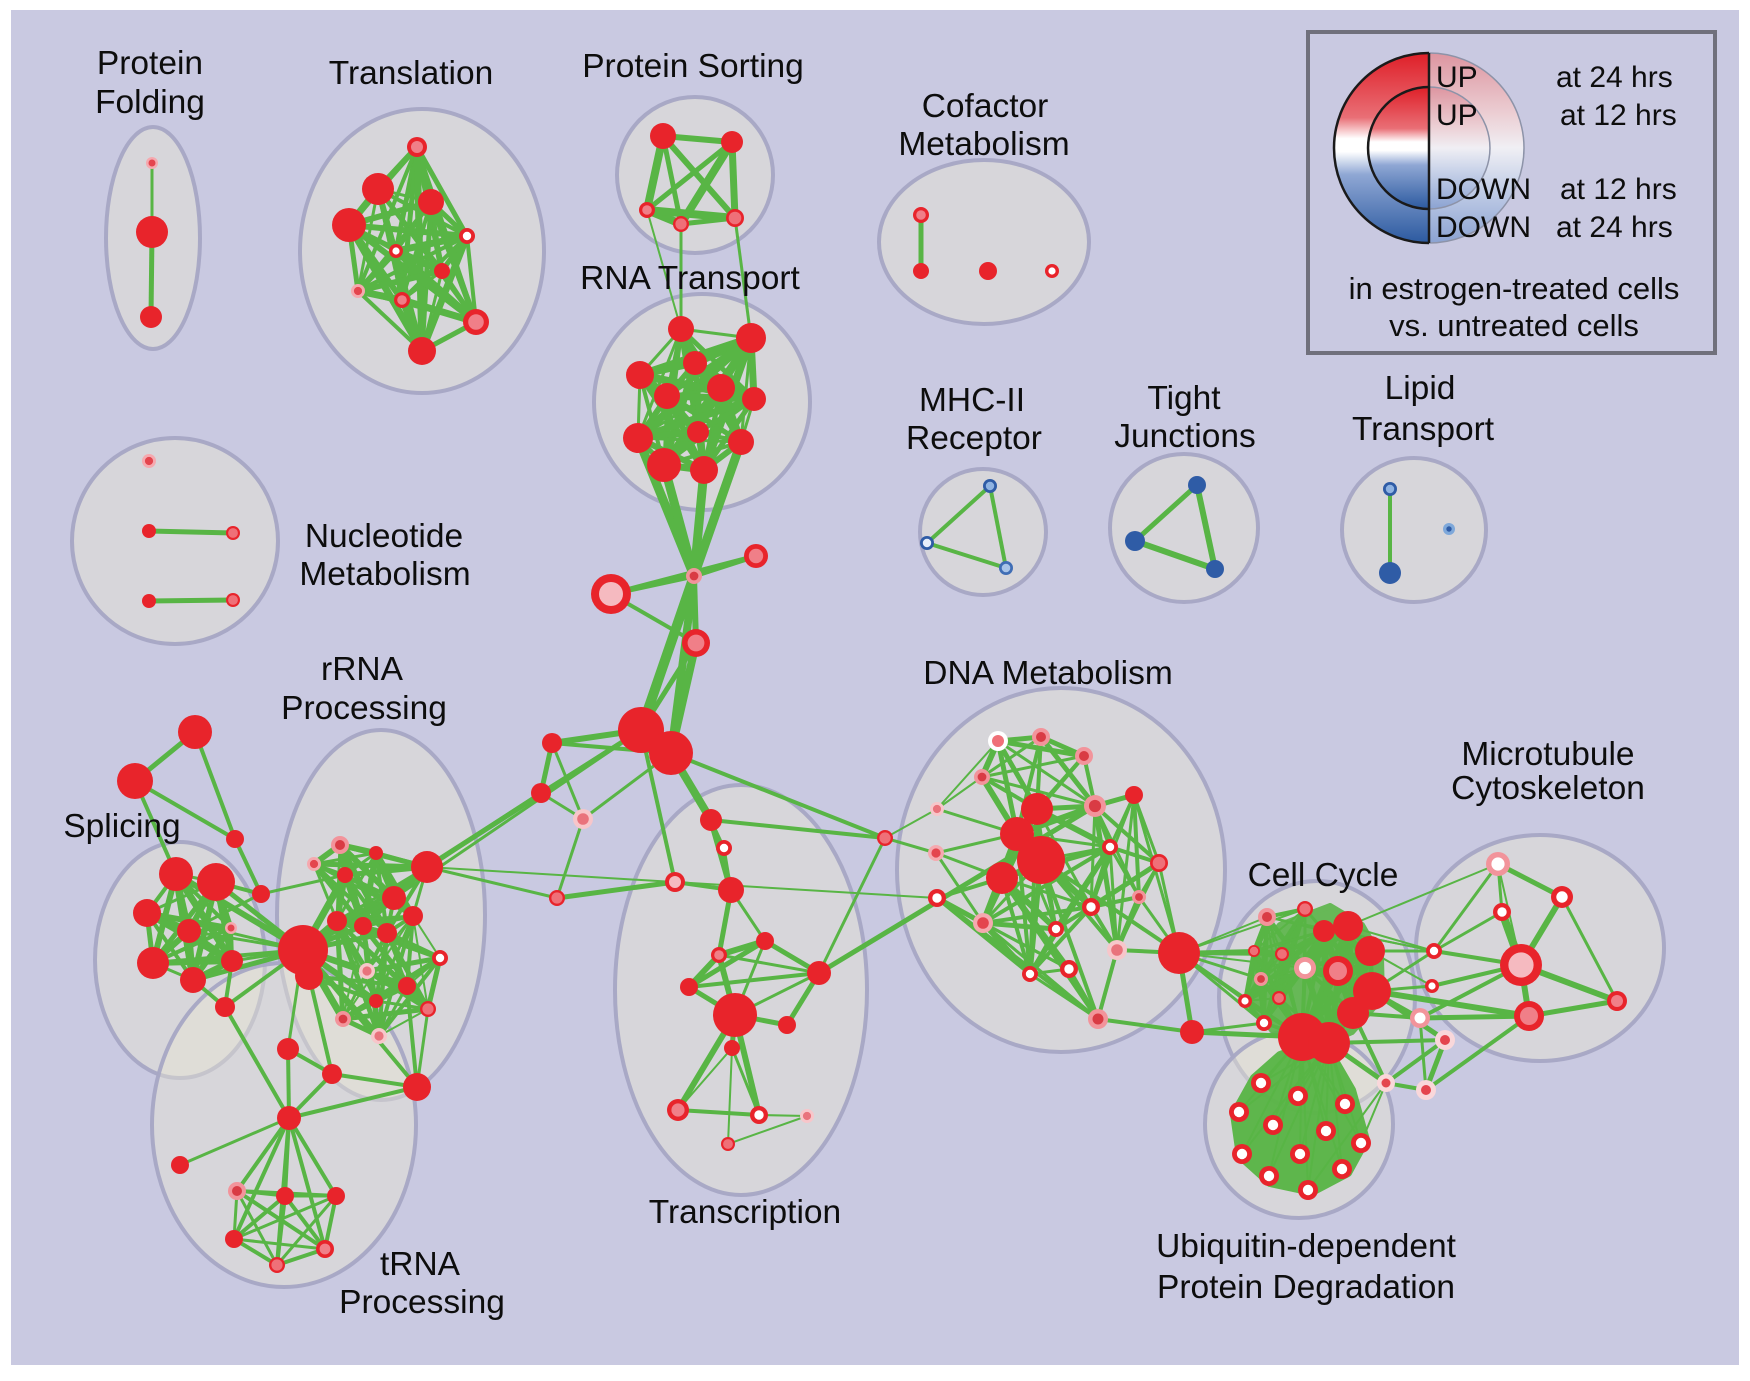 The image size is (1750, 1381). What do you see at coordinates (420, 1264) in the screenshot?
I see `svg-text: tRNA` at bounding box center [420, 1264].